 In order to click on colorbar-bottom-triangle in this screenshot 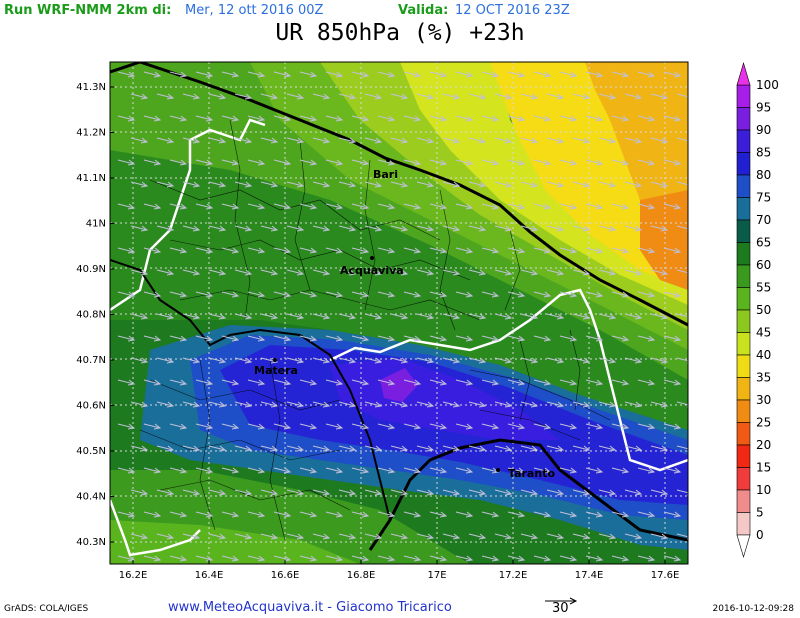, I will do `click(743, 546)`.